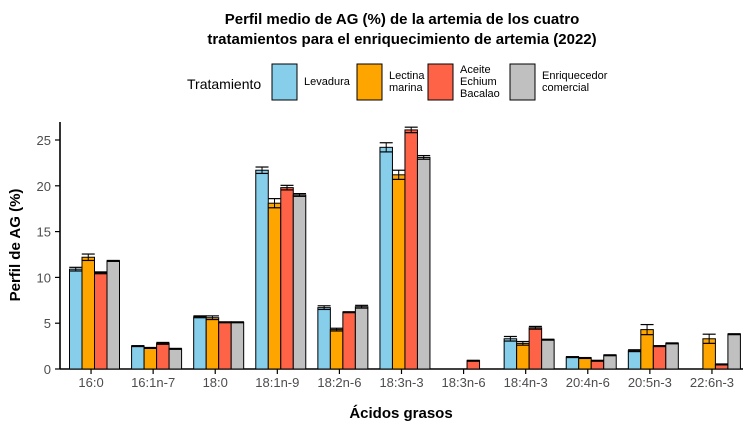 The width and height of the screenshot is (750, 429). I want to click on x-tick-label: 16:0, so click(90, 382).